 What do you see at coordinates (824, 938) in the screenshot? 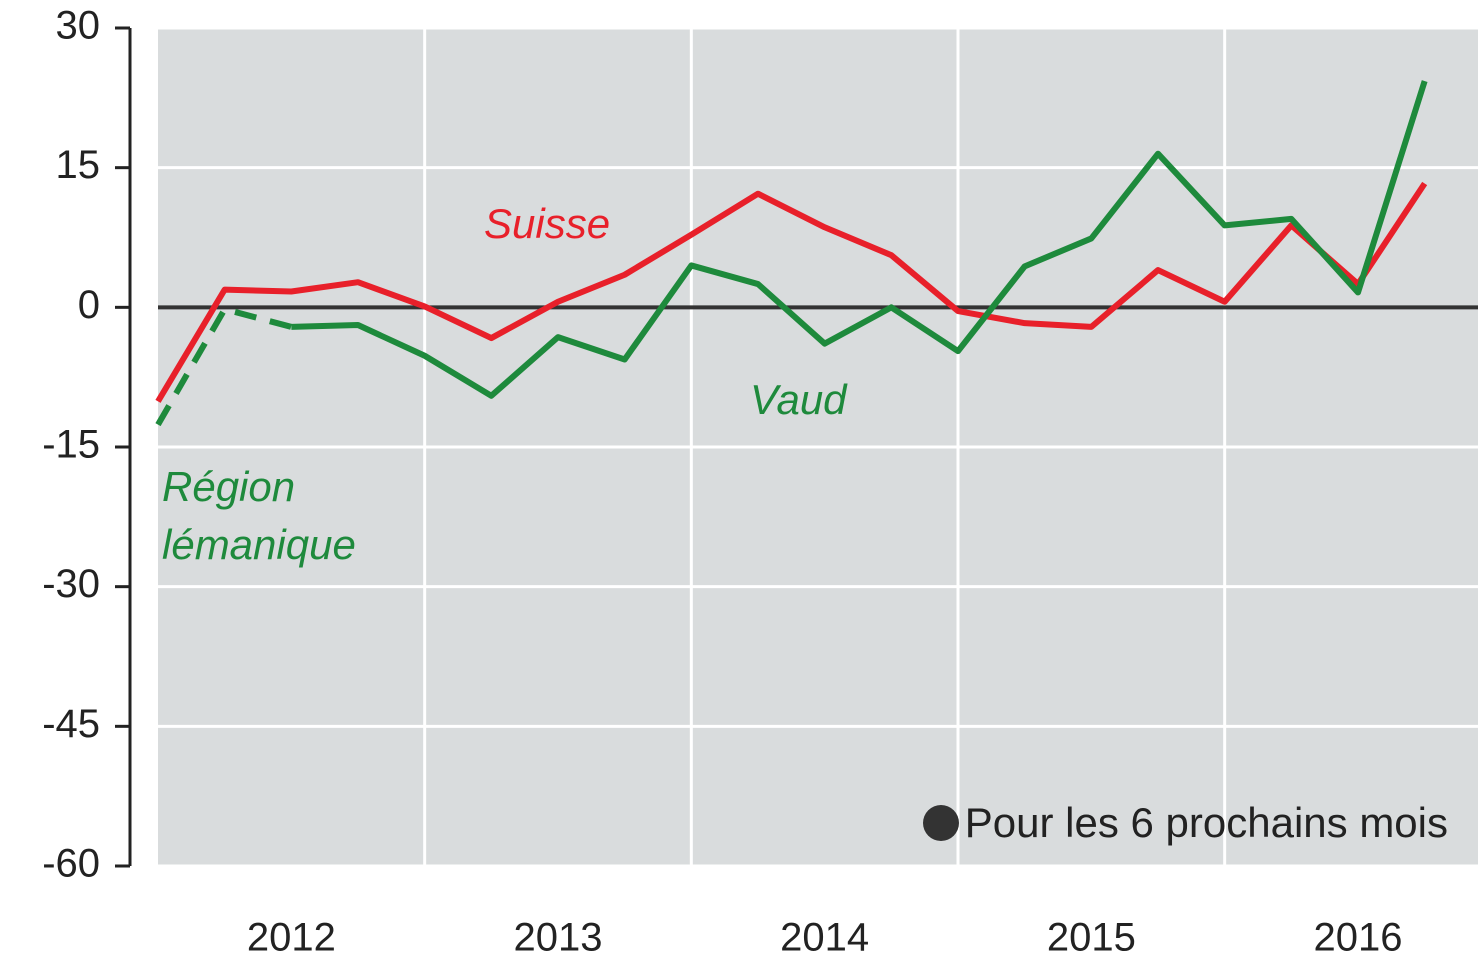
I see `x-tick-label: 2014` at bounding box center [824, 938].